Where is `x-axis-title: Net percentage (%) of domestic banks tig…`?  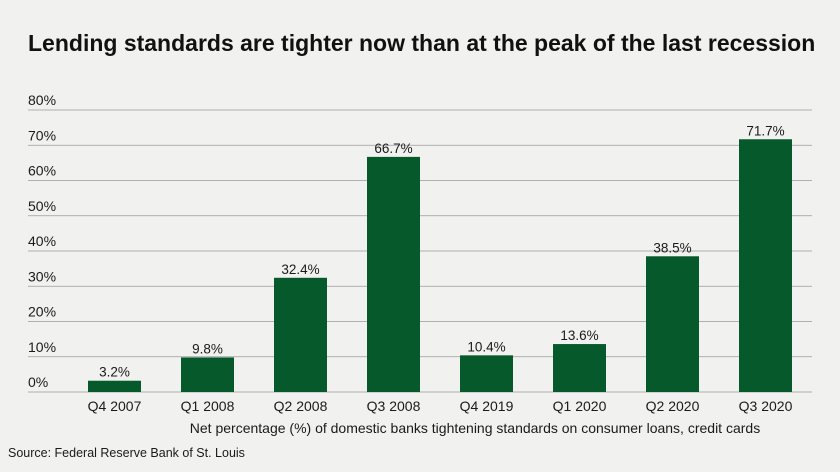 x-axis-title: Net percentage (%) of domestic banks tig… is located at coordinates (475, 428).